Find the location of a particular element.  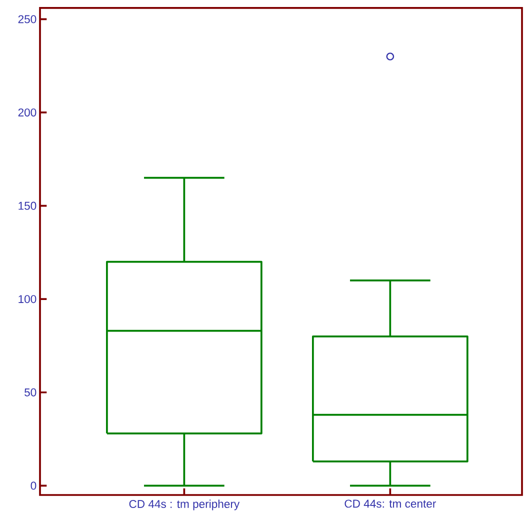

y-tick-label: 50 is located at coordinates (30, 392).